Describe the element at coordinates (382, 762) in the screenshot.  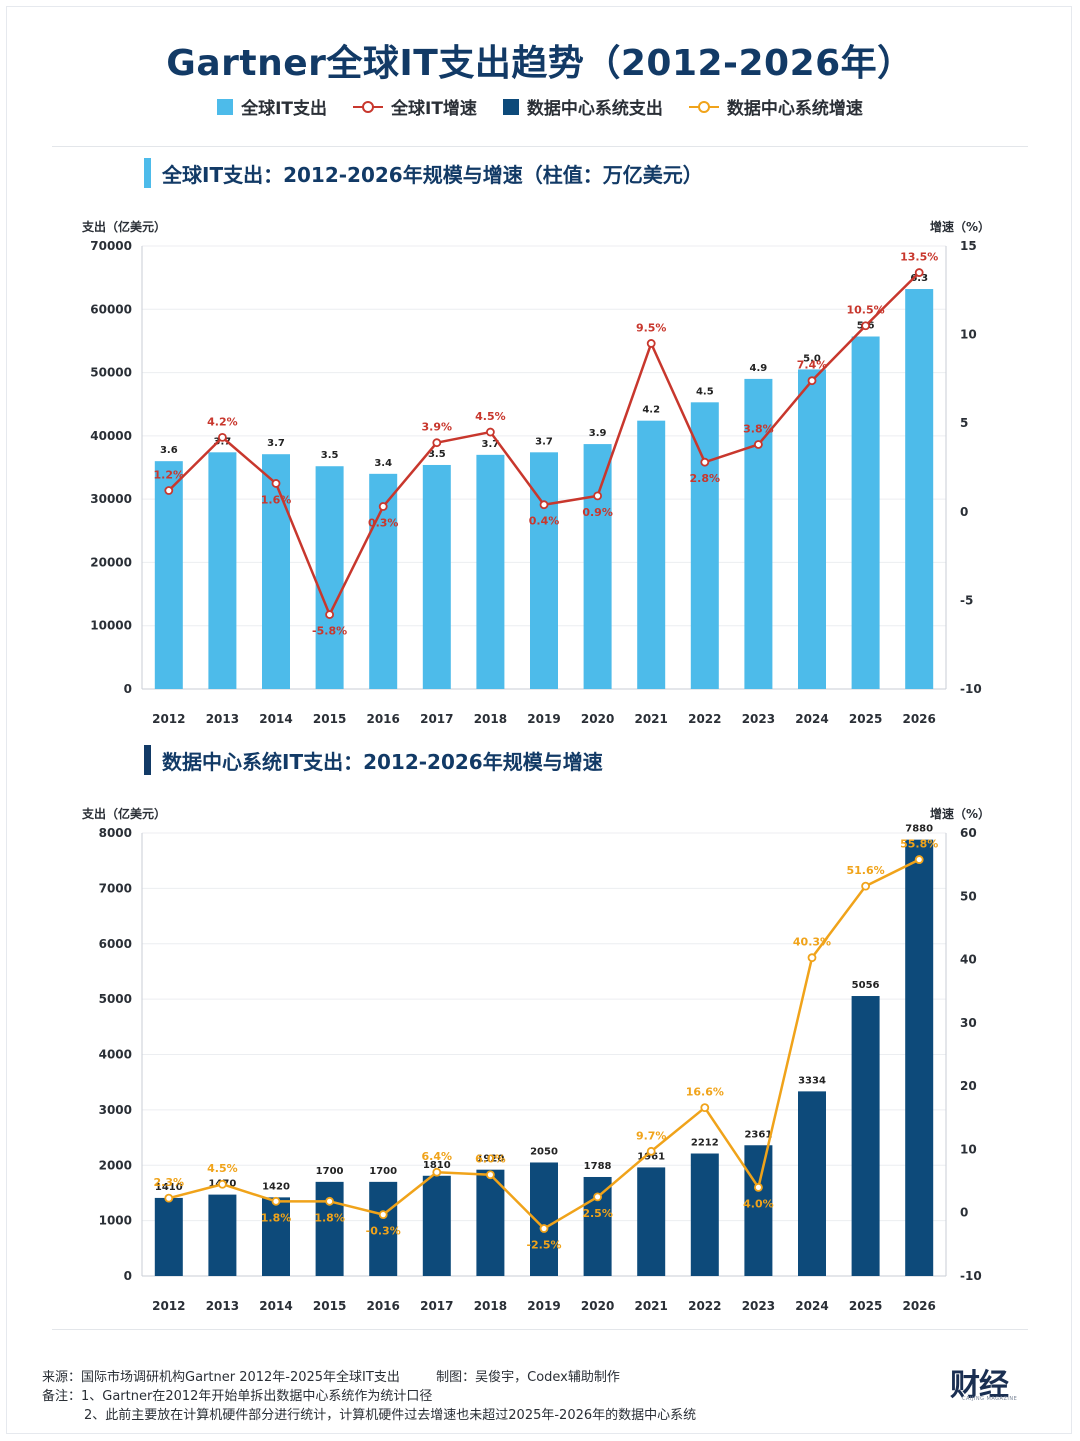
I see `section-title-text: 数据中心系统IT支出：2012-2026年规模与增速` at that location.